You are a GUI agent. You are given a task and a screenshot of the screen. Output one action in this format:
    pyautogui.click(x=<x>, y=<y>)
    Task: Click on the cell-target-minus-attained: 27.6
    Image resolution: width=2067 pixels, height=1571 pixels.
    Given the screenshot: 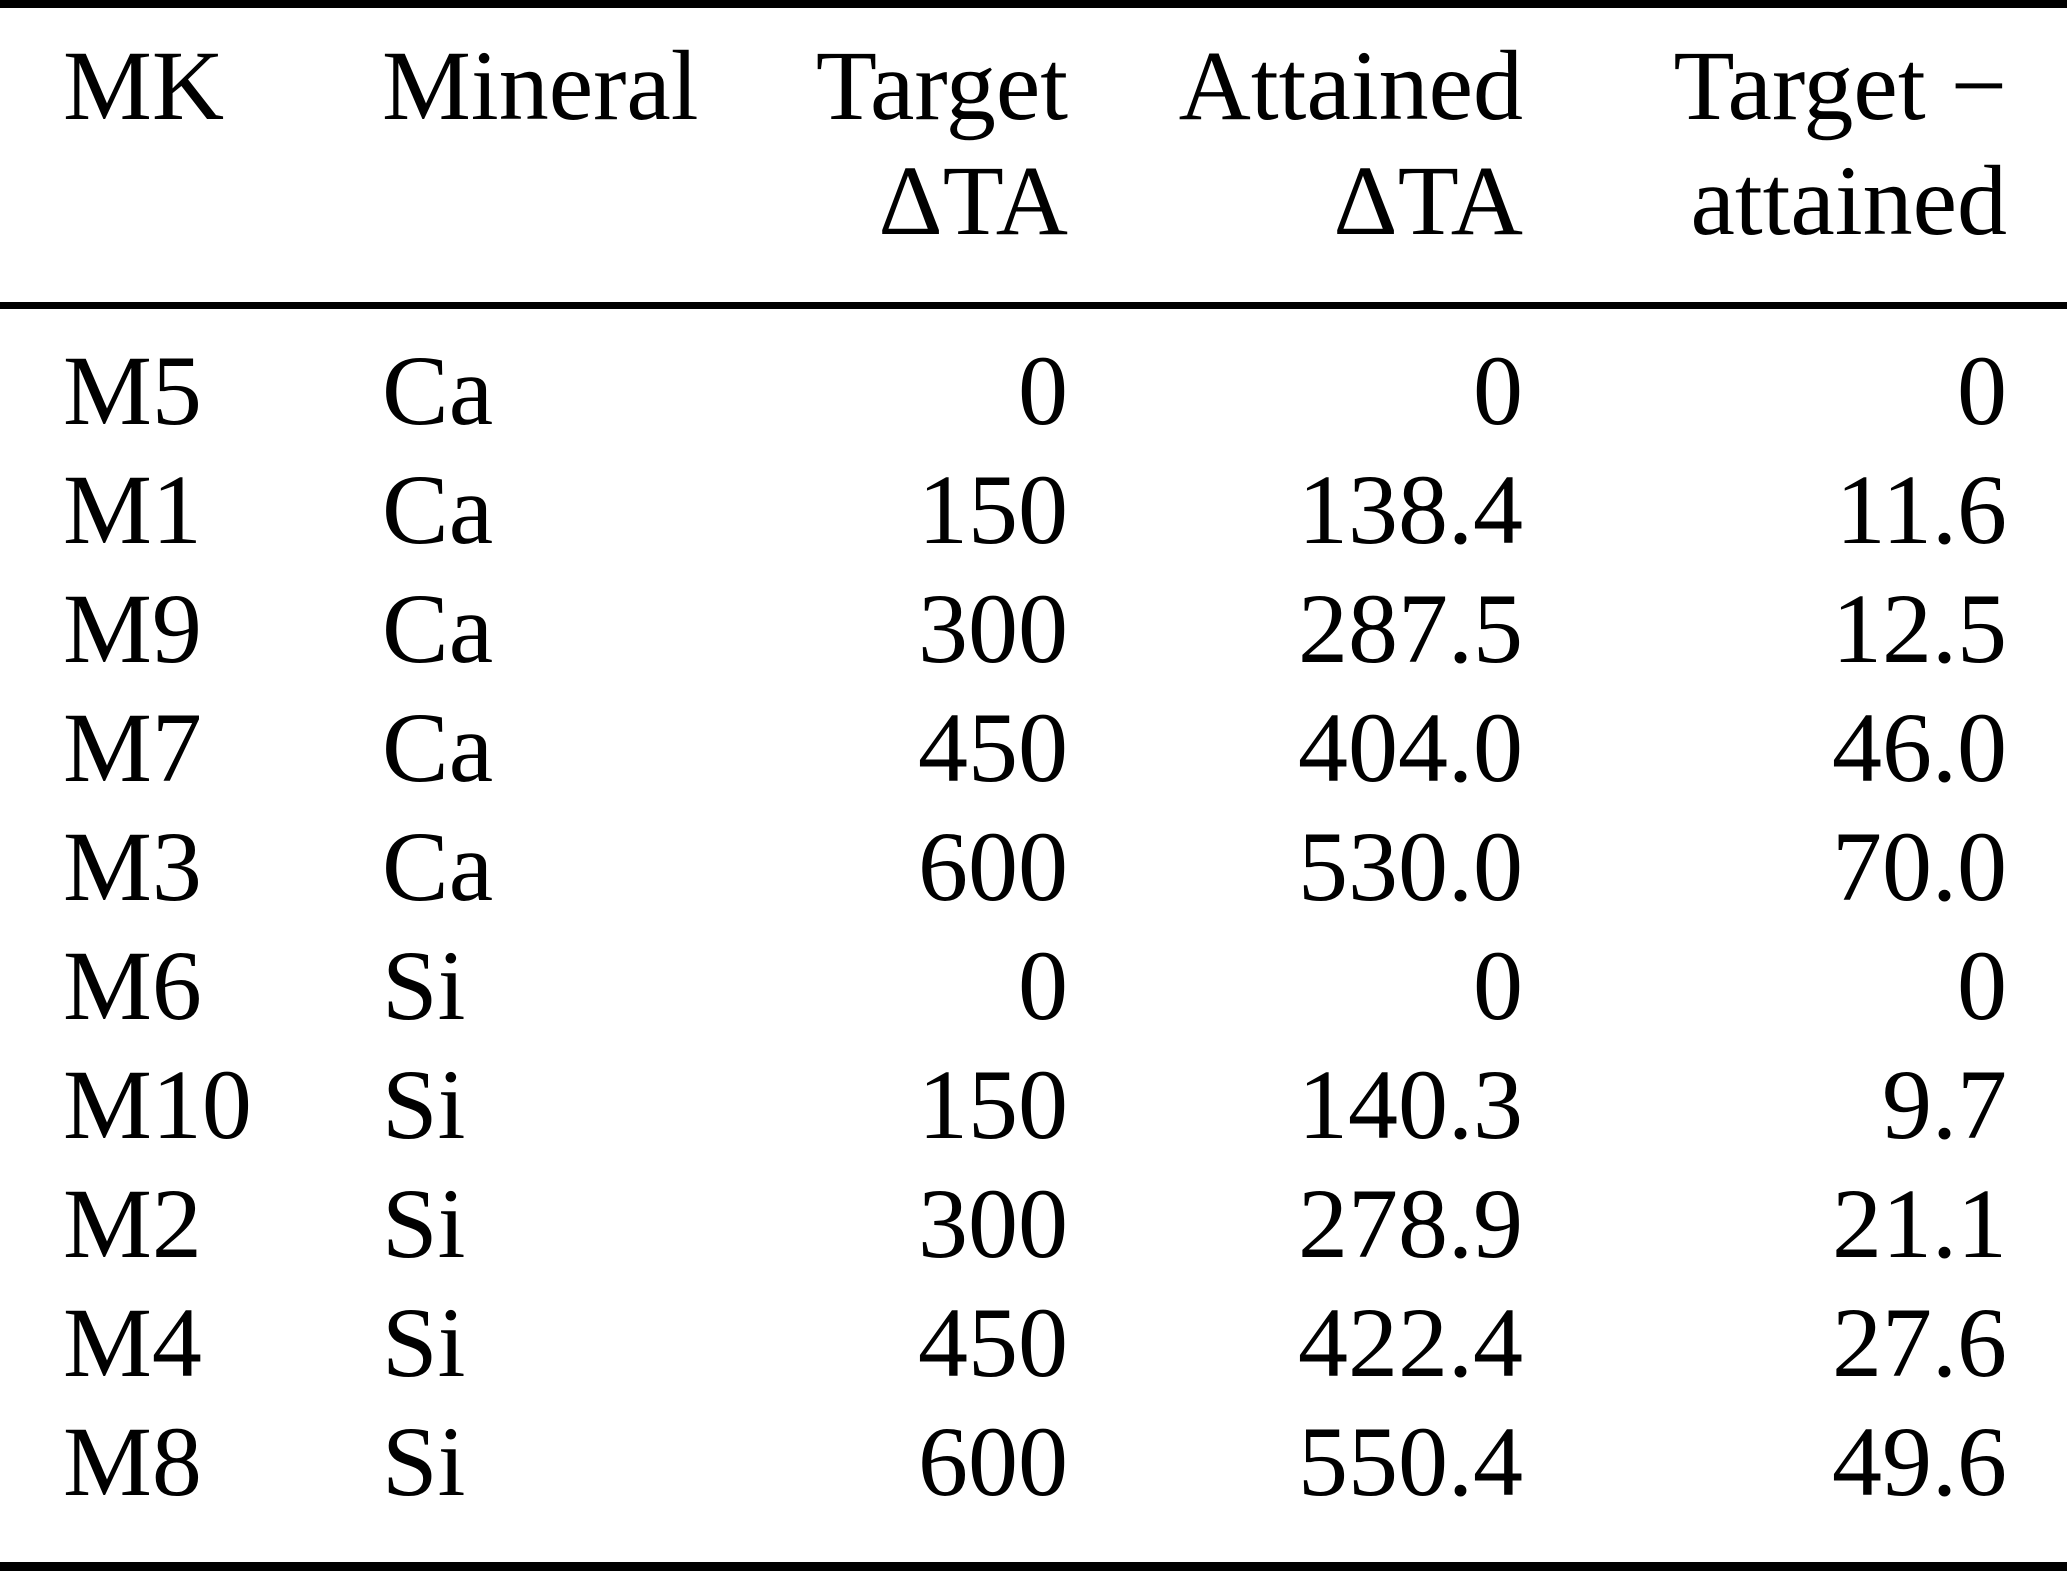 What is the action you would take?
    pyautogui.click(x=1919, y=1342)
    